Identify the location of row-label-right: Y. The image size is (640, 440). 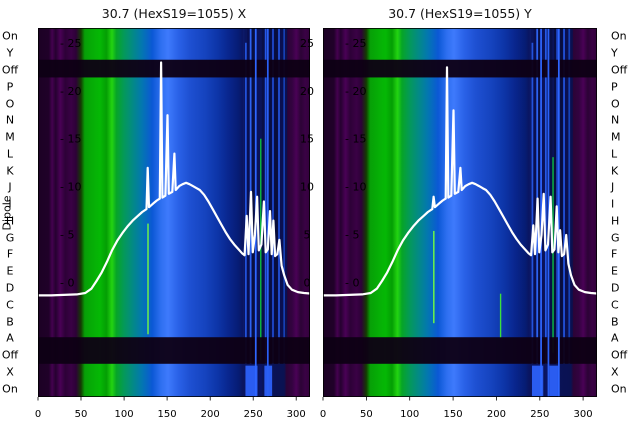
(614, 53).